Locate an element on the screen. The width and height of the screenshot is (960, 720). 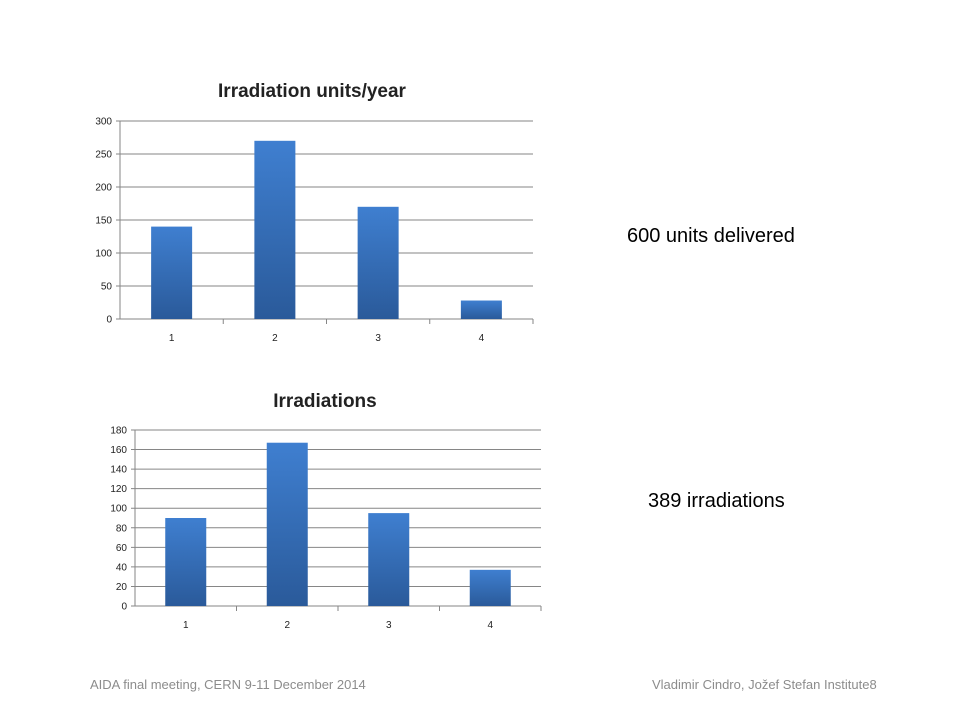
footer-author: Vladimir Cindro, Jožef Stefan Institute8 is located at coordinates (764, 684).